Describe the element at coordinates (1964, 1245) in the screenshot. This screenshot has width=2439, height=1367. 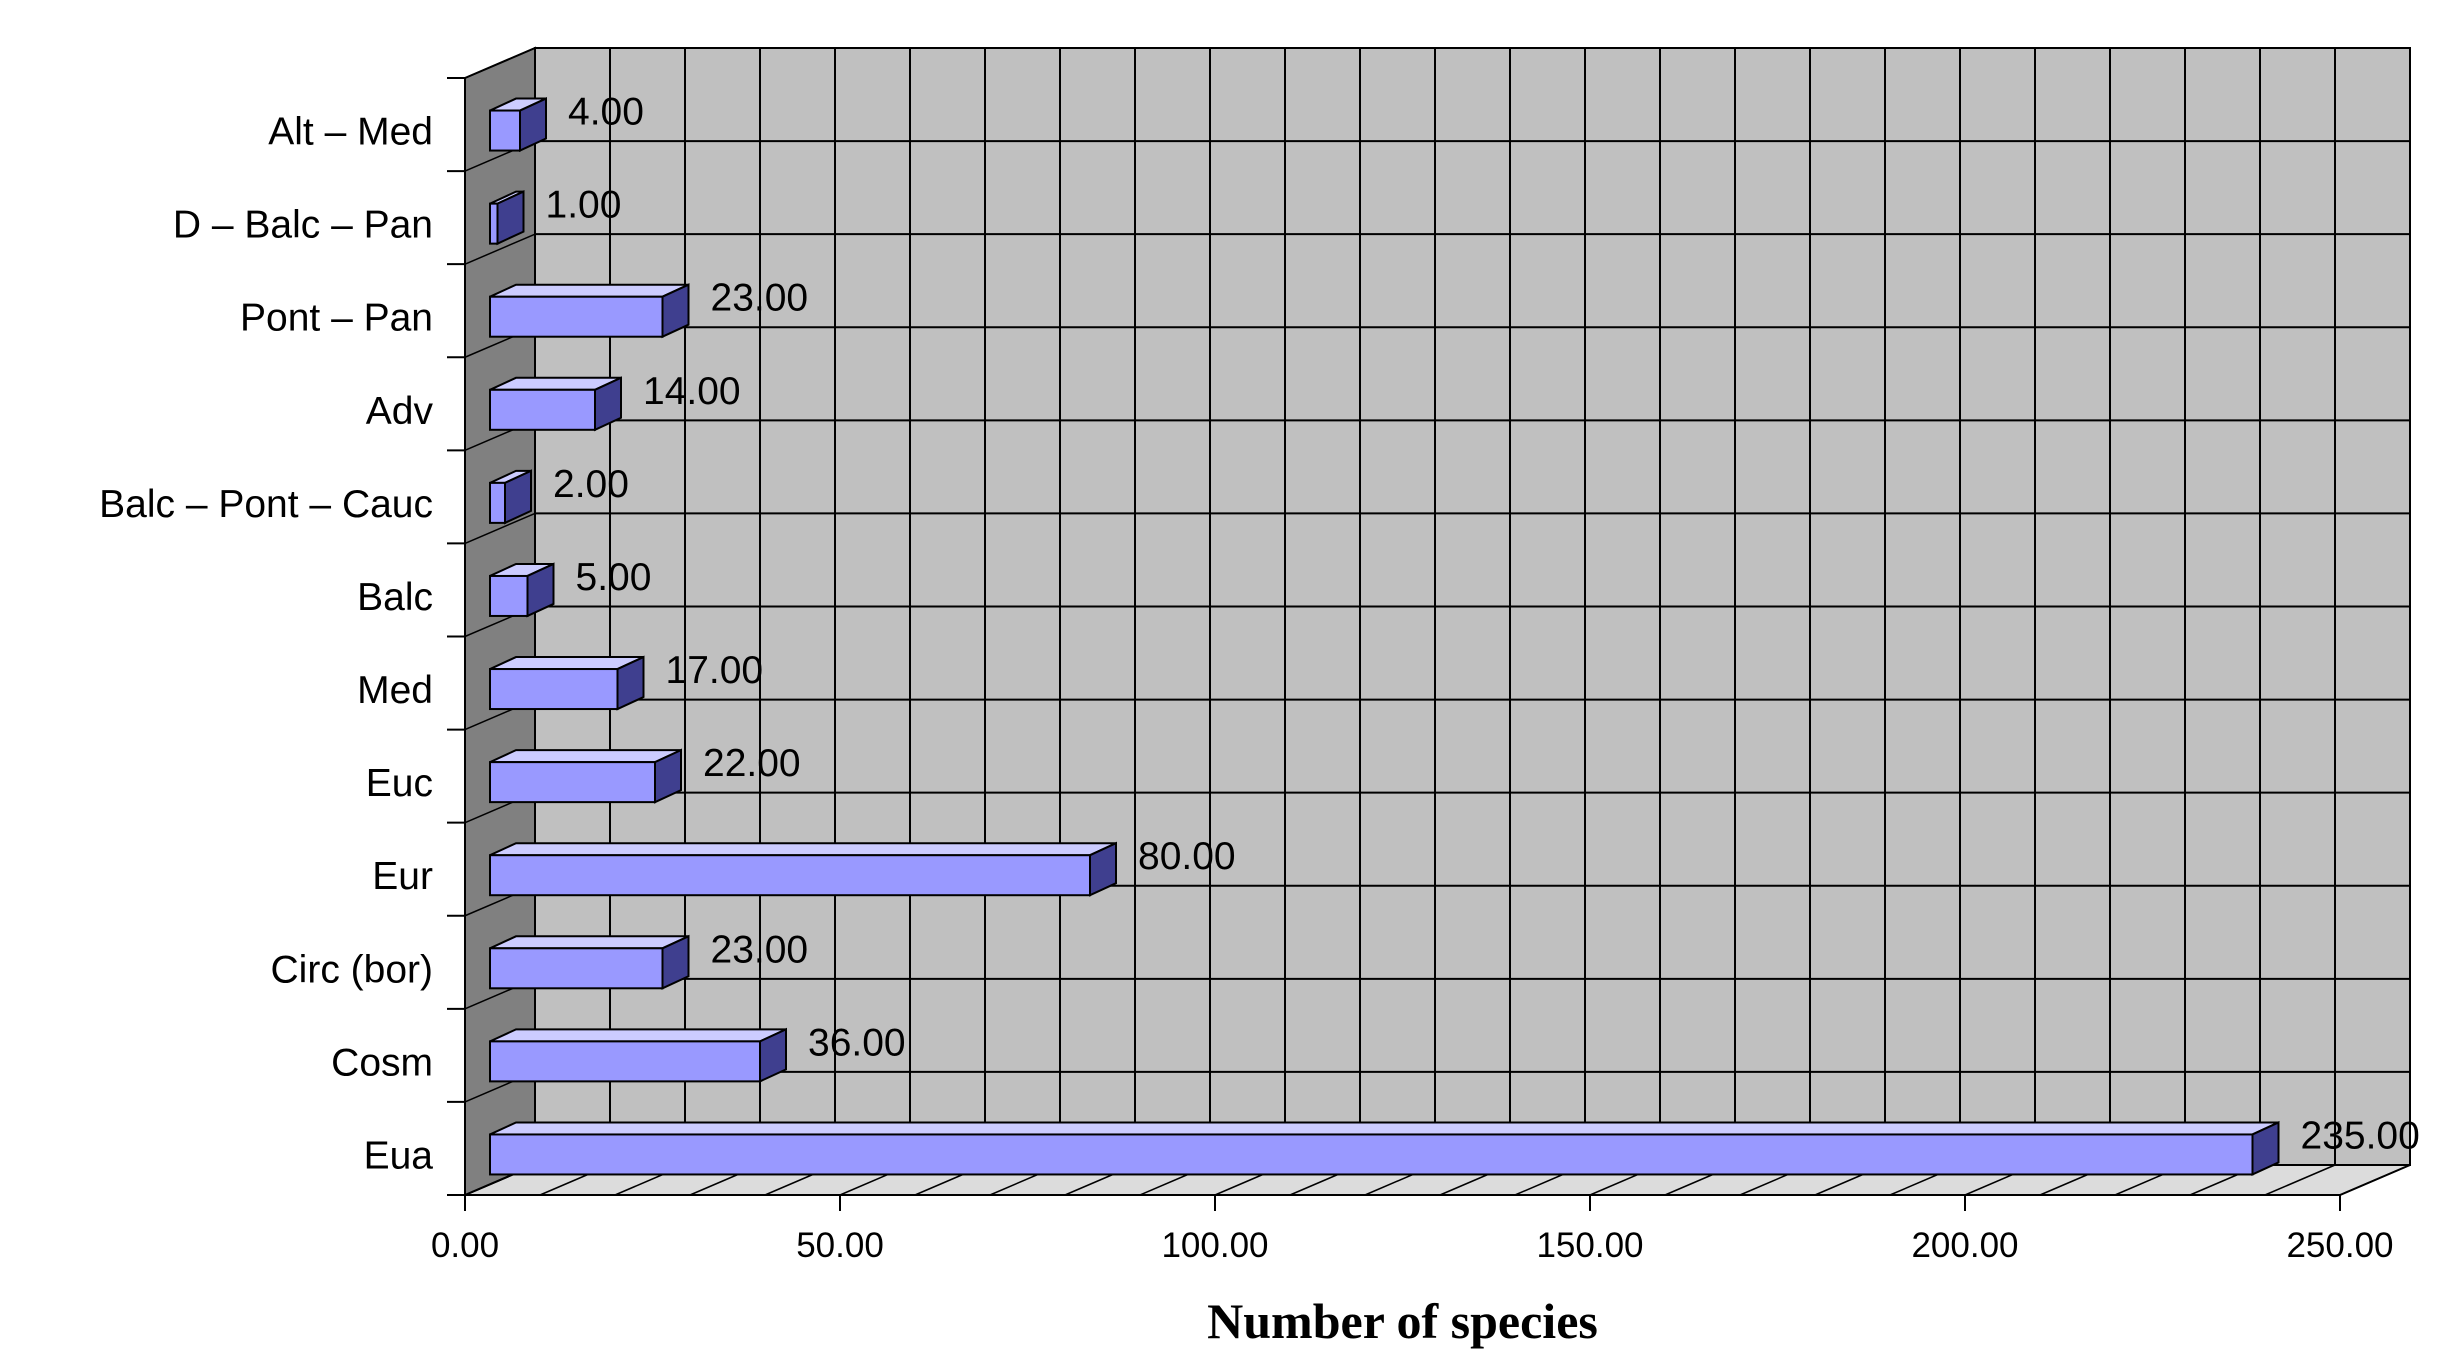
I see `x-tick-label: 200.00` at that location.